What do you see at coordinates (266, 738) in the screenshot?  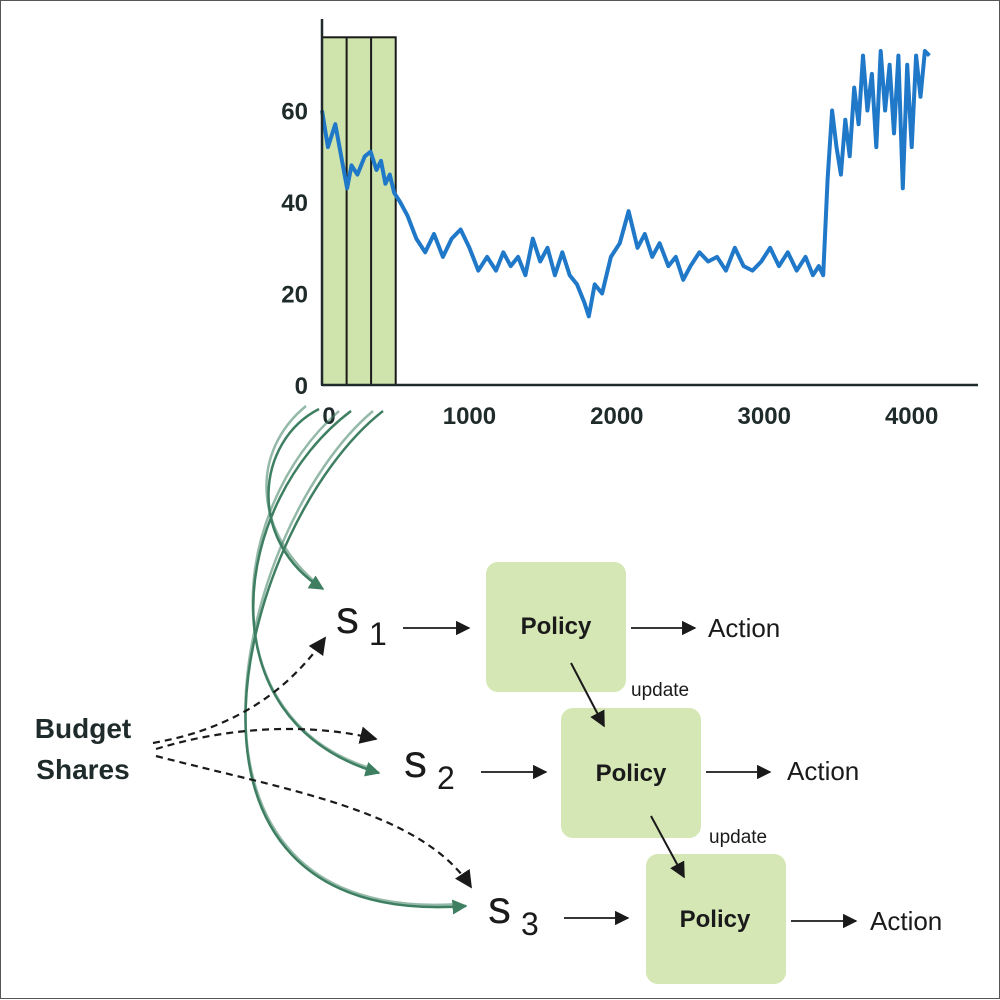 I see `dashed-arrow-s2` at bounding box center [266, 738].